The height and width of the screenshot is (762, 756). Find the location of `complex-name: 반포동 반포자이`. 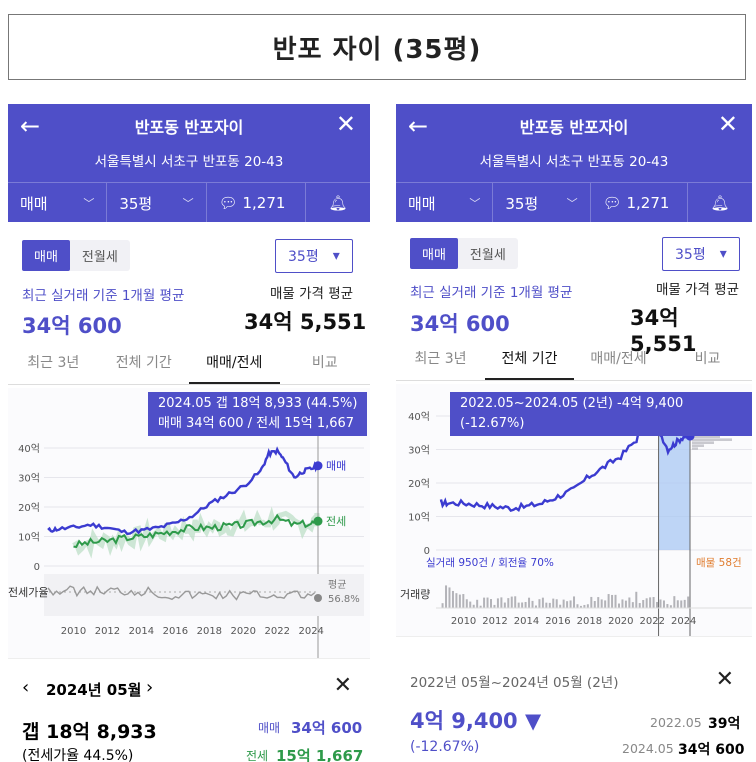

complex-name: 반포동 반포자이 is located at coordinates (189, 127).